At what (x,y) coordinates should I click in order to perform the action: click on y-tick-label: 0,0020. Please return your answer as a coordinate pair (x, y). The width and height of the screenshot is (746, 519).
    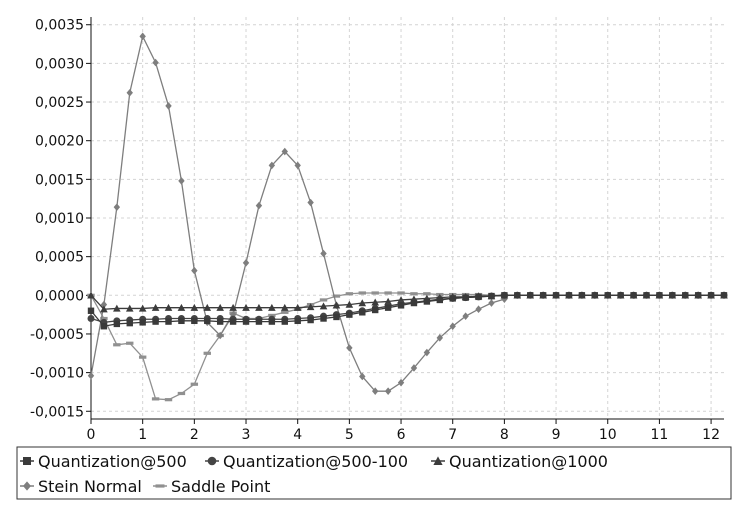
    Looking at the image, I should click on (59, 142).